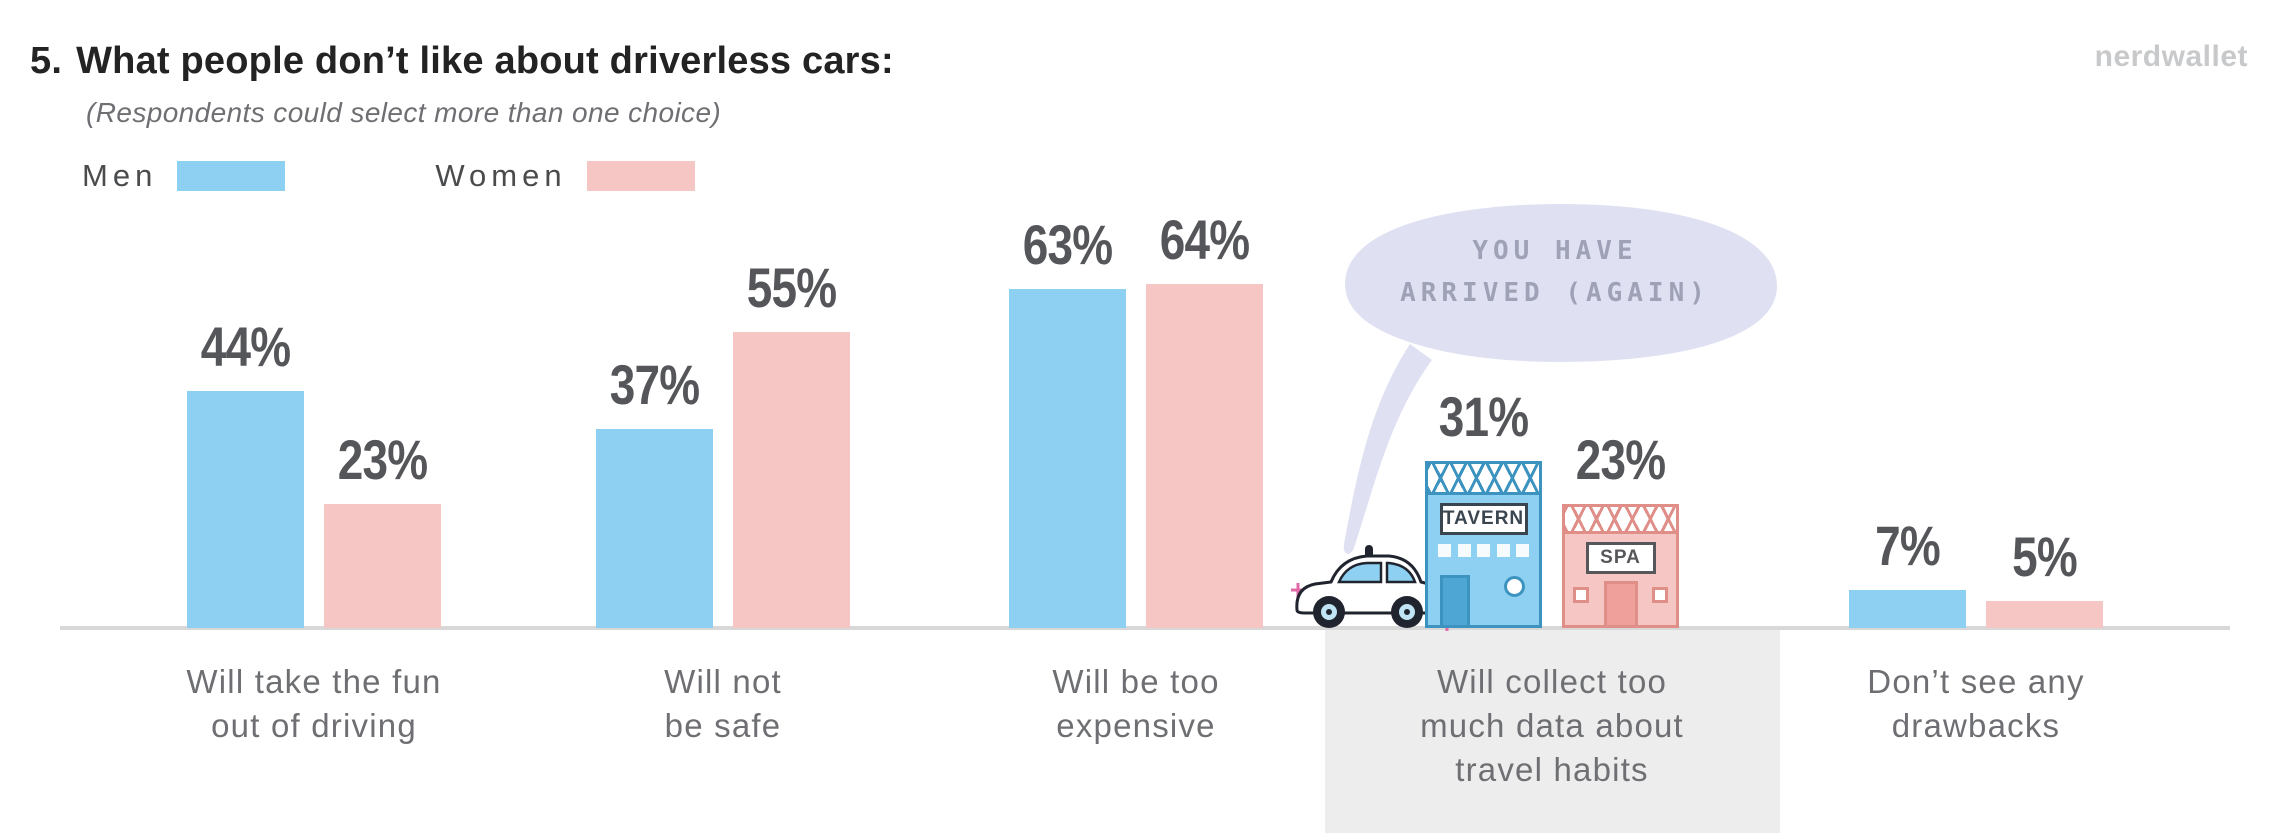 Image resolution: width=2292 pixels, height=833 pixels. I want to click on value-label-men-3: 31%, so click(1483, 416).